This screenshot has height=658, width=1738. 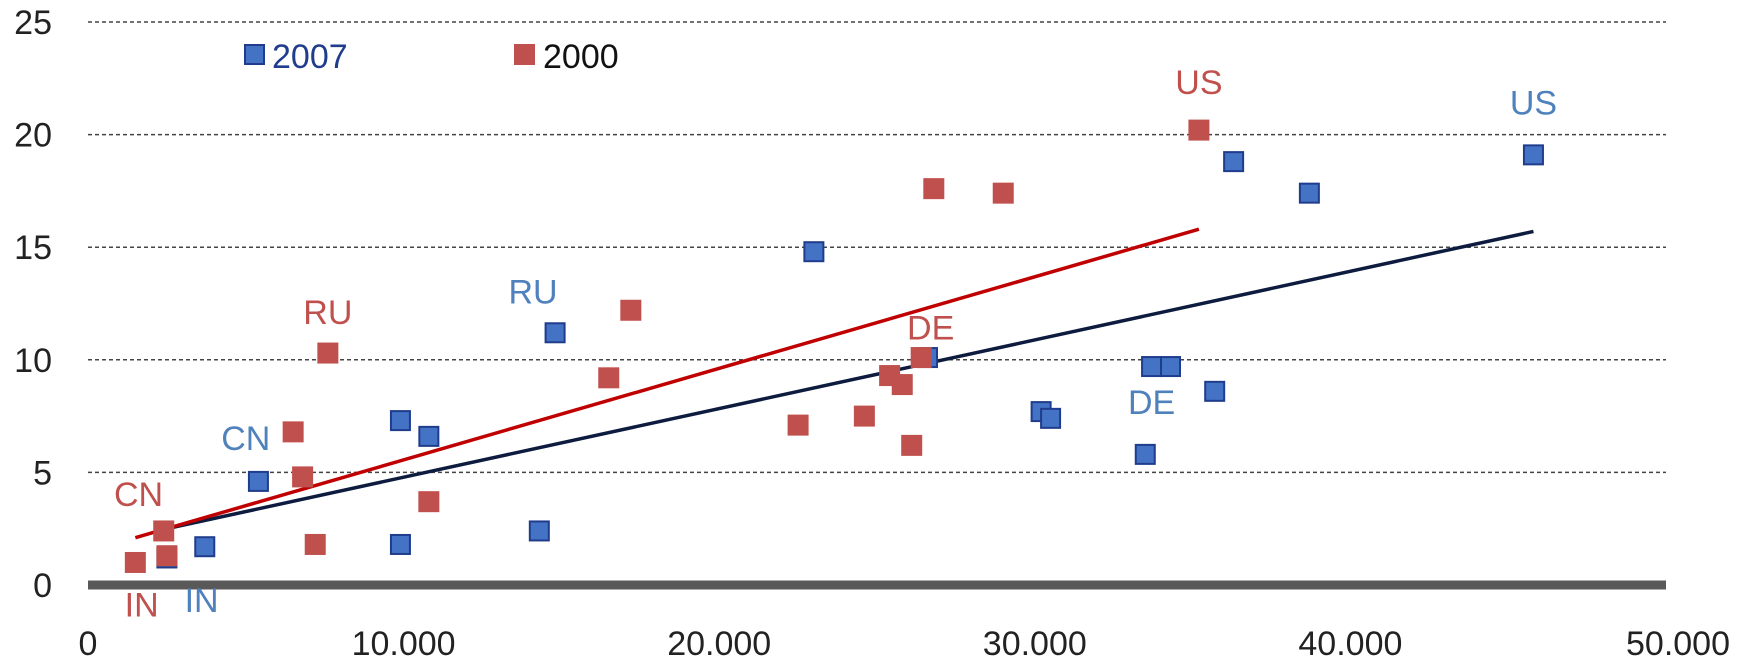 I want to click on point-label-ru-2000: RU, so click(x=327, y=313).